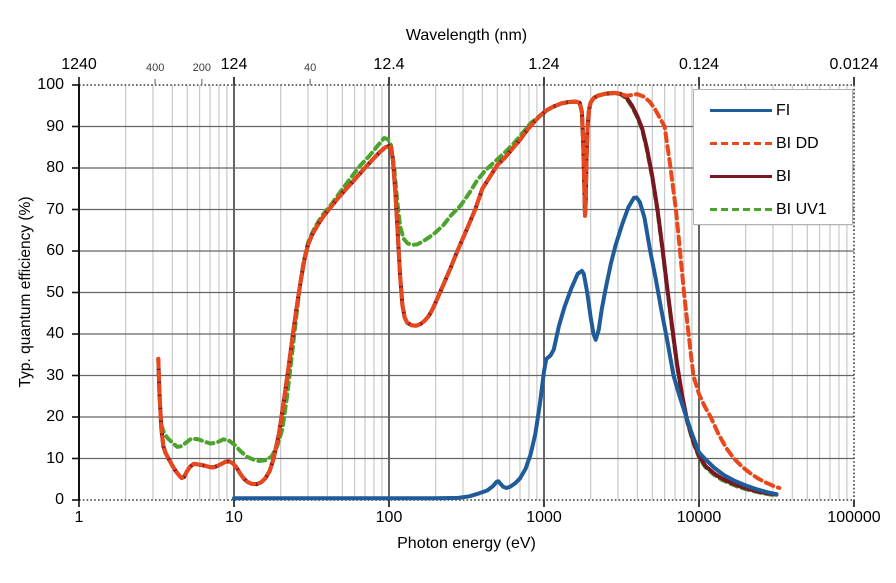  I want to click on y-tick-label: 20, so click(55, 416).